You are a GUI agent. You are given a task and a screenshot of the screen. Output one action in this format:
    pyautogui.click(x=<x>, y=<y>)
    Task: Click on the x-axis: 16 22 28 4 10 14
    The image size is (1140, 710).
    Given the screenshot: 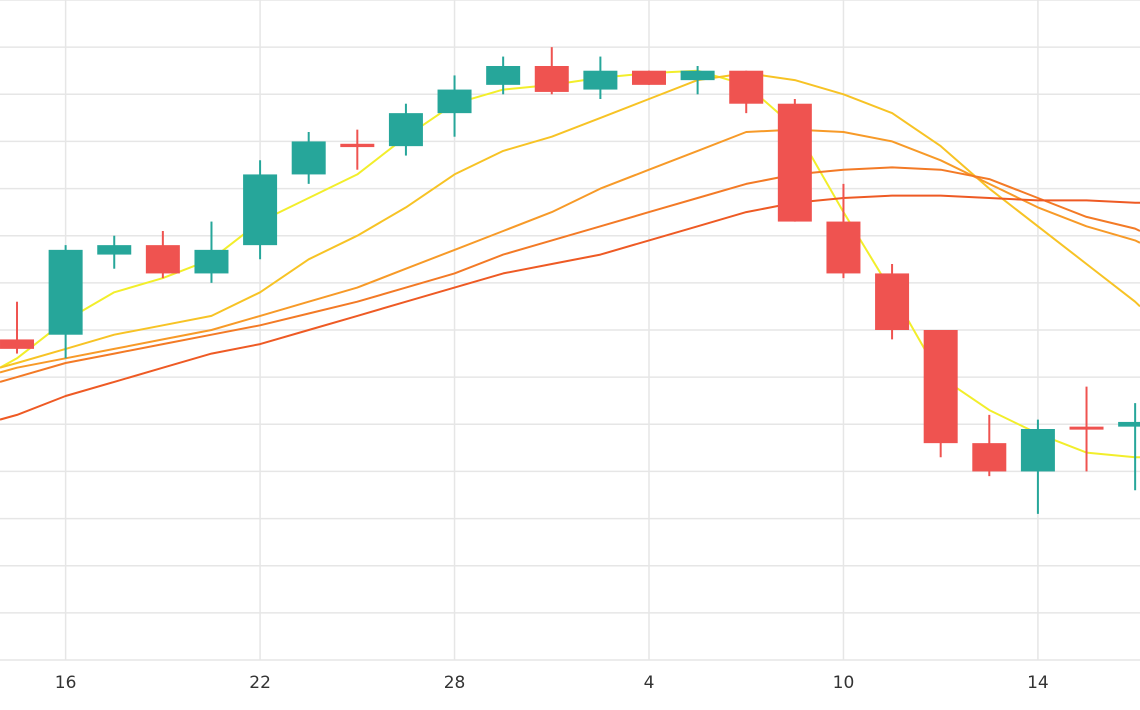 What is the action you would take?
    pyautogui.click(x=552, y=683)
    